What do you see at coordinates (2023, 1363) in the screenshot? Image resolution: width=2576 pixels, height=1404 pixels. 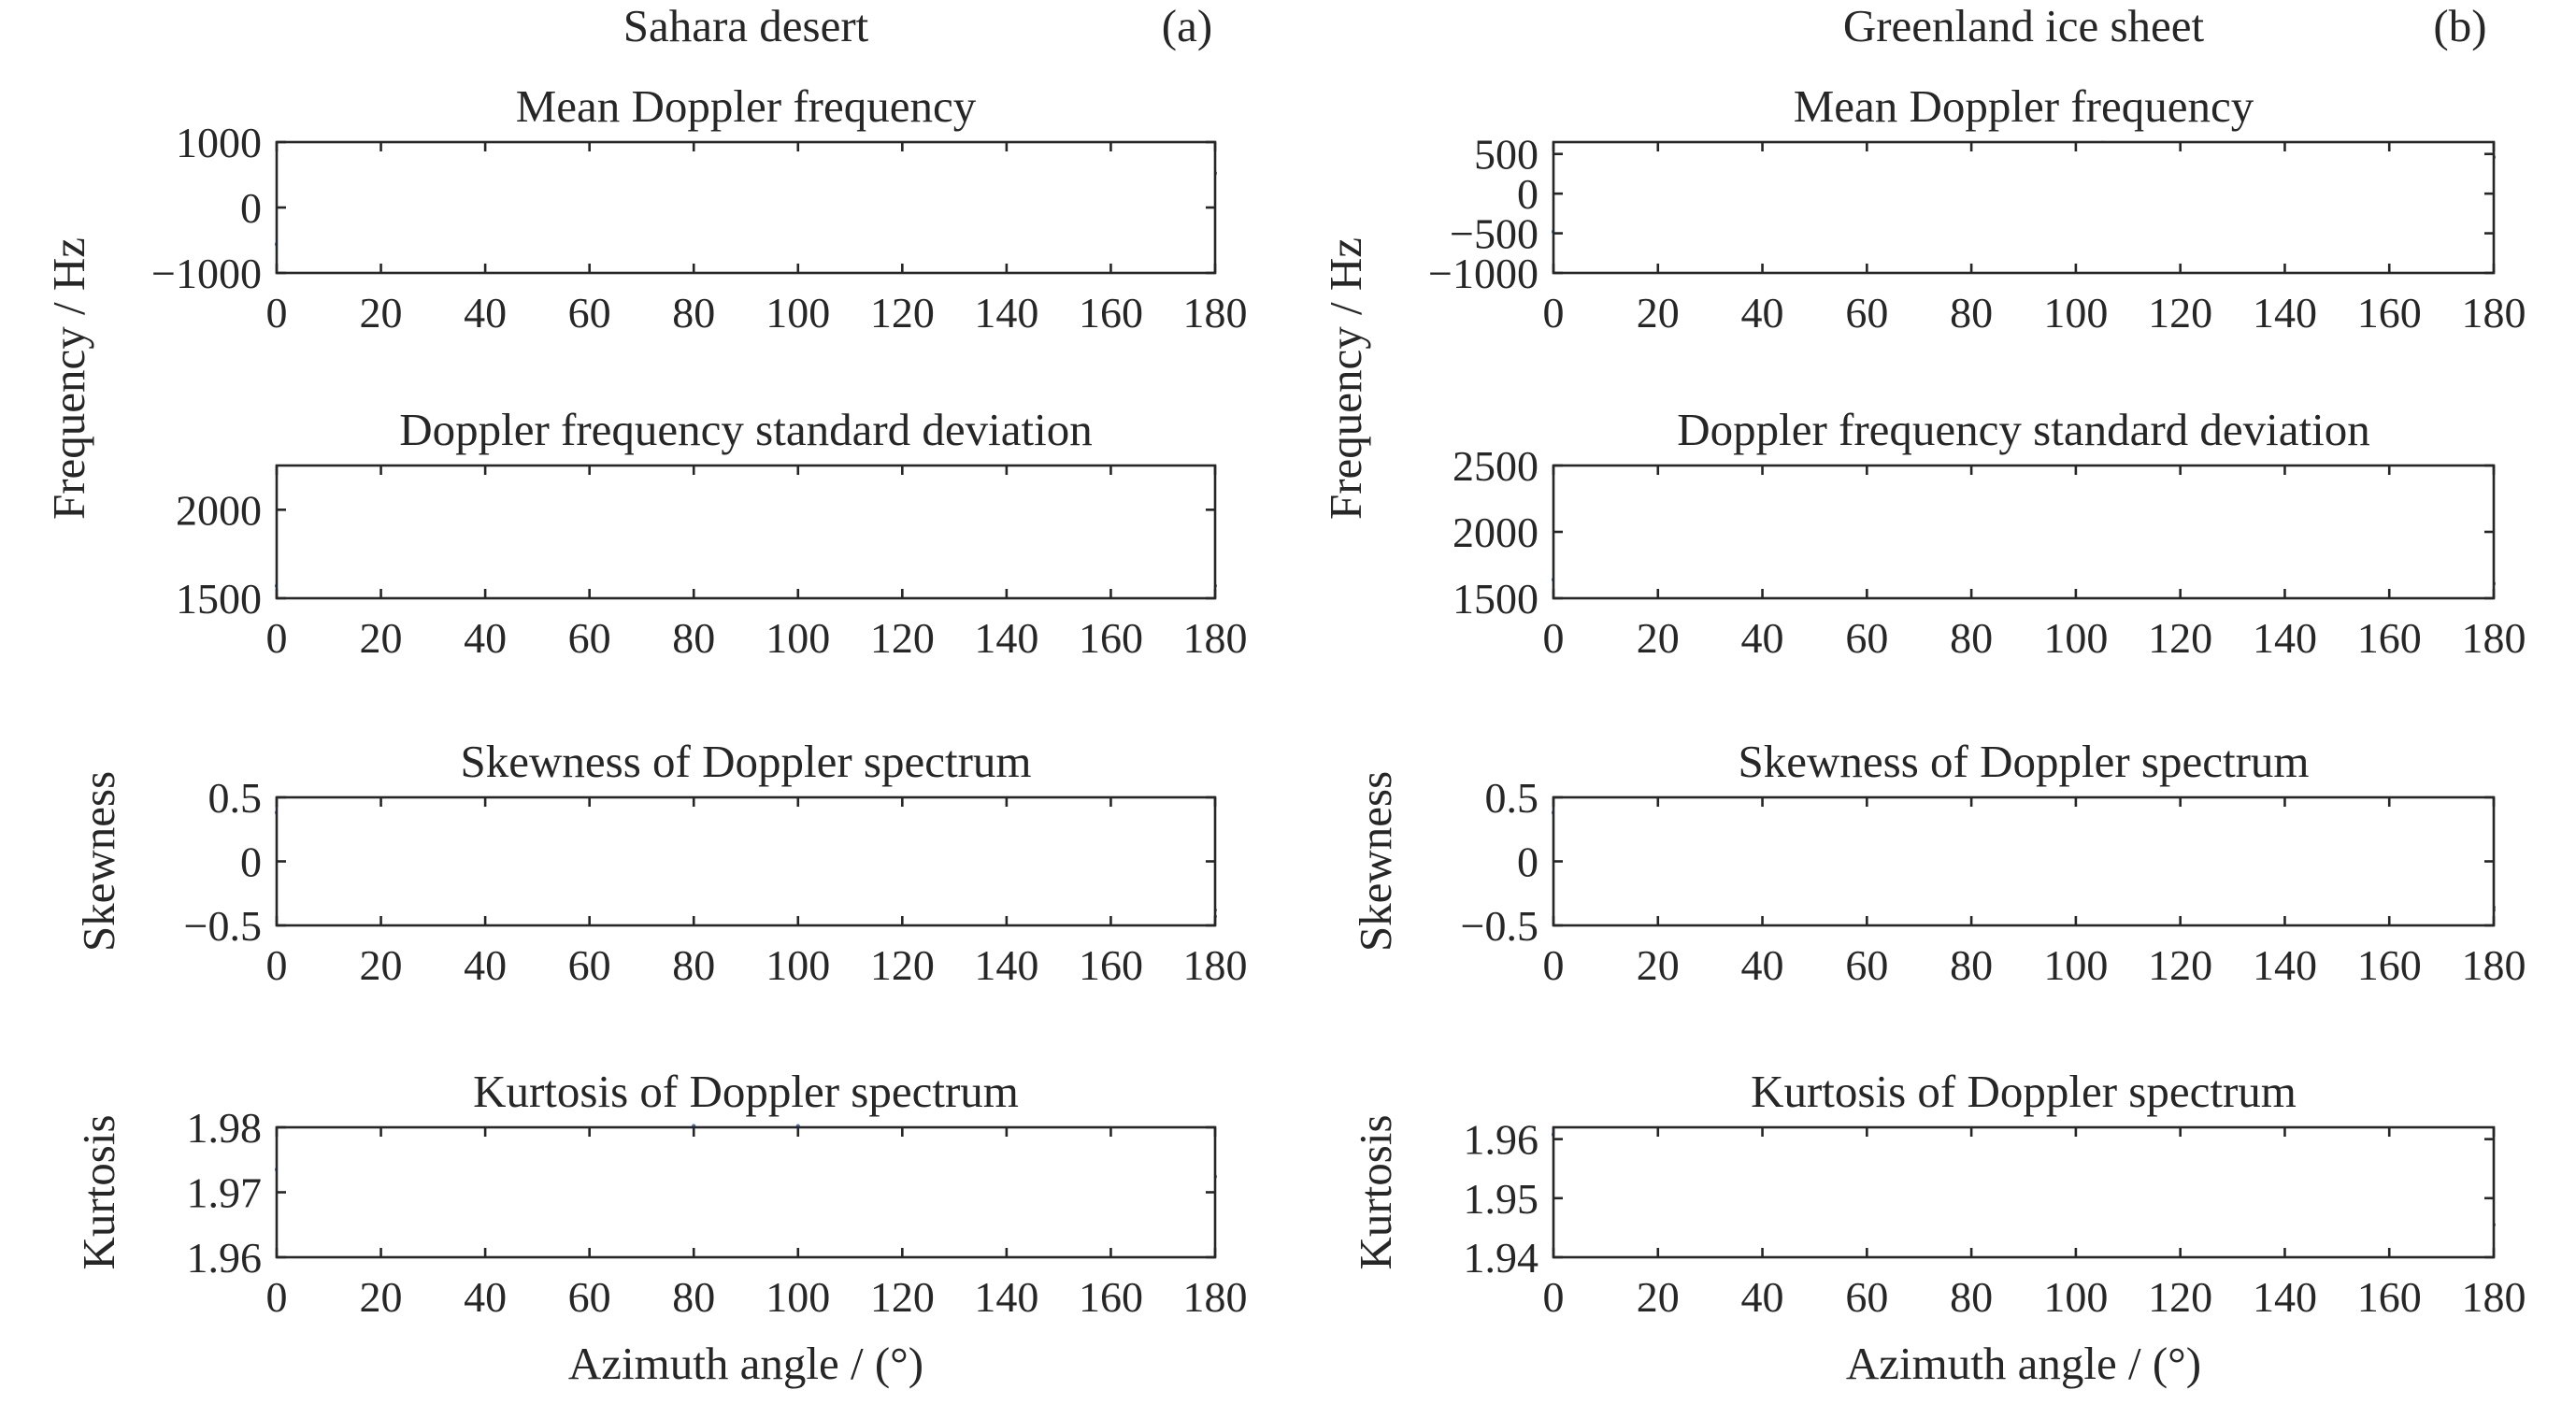 I see `greenland-kurtosis-xlabel: Azimuth angle / (°)` at bounding box center [2023, 1363].